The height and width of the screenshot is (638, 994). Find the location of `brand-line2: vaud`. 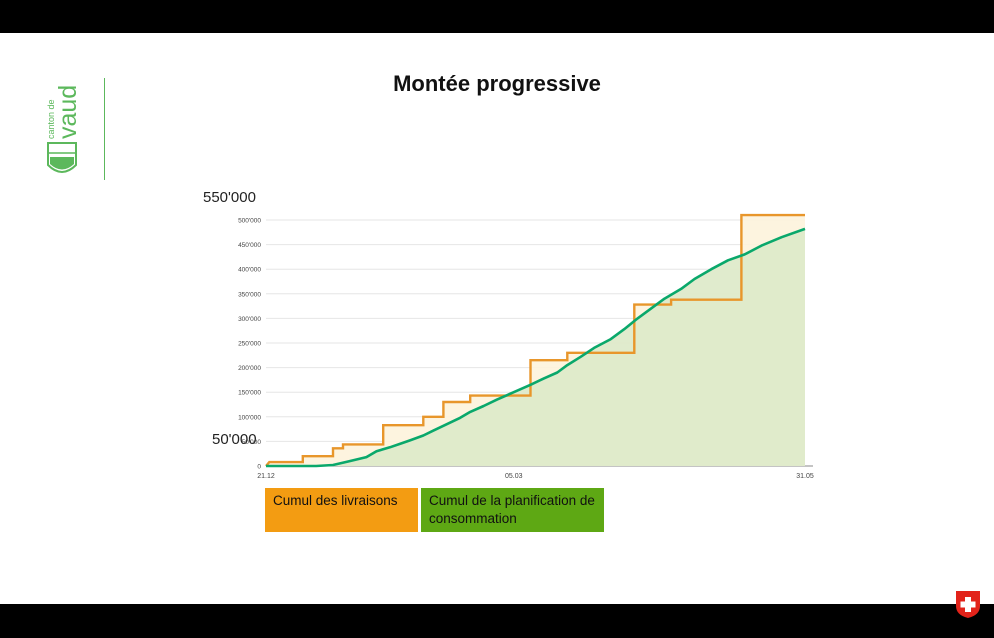

brand-line2: vaud is located at coordinates (68, 112).